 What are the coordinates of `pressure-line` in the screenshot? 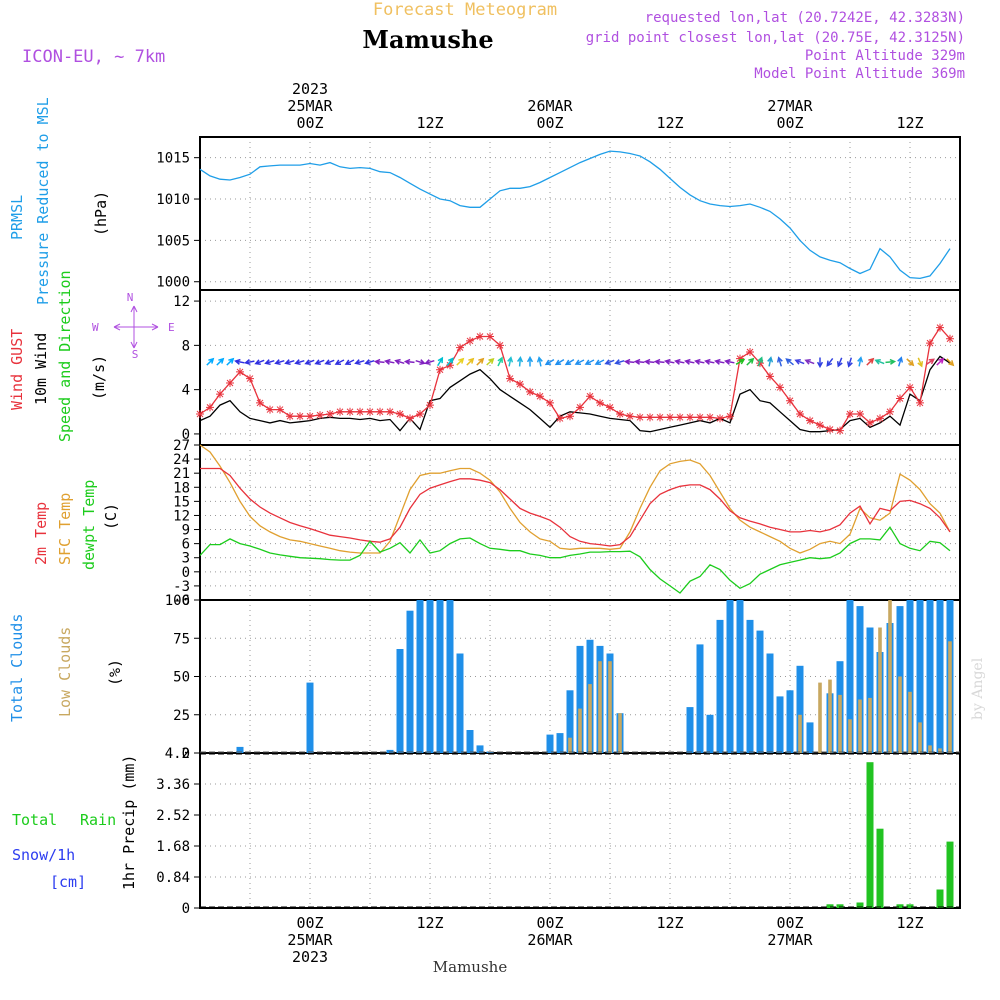 It's located at (575, 215).